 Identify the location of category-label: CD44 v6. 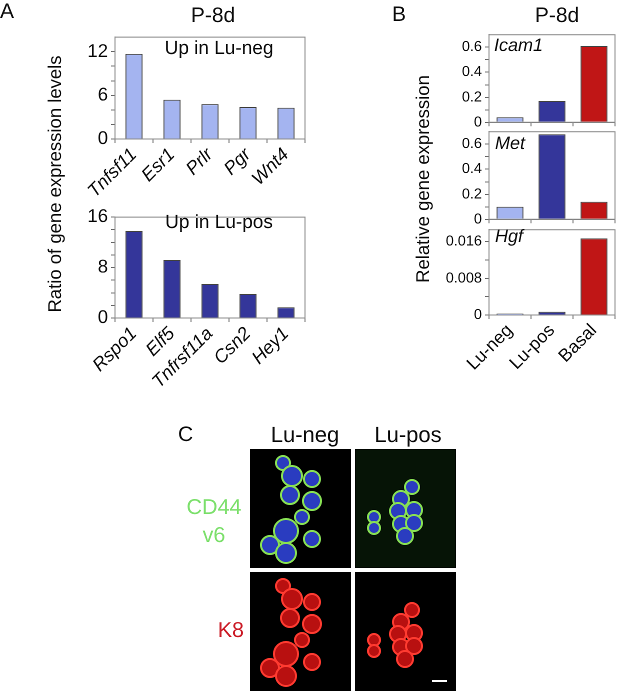
(214, 521).